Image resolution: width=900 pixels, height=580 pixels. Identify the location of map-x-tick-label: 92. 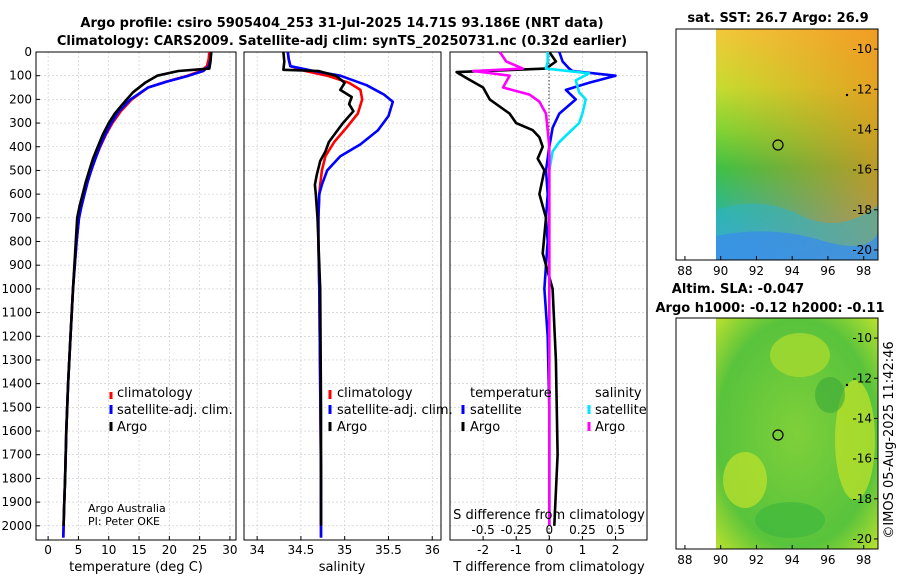
(756, 271).